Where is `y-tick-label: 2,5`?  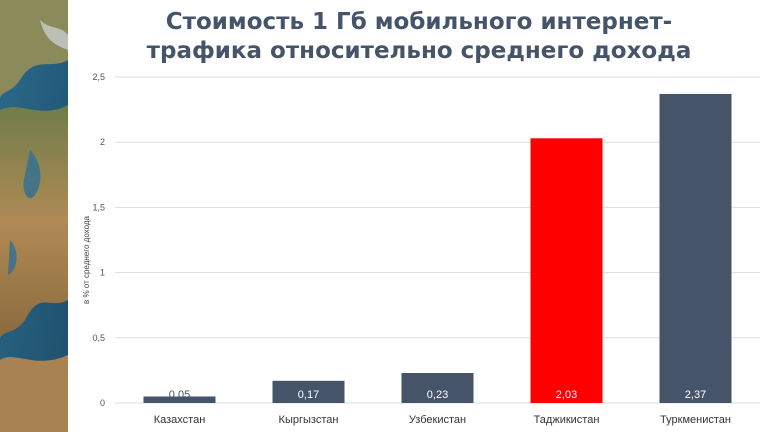 y-tick-label: 2,5 is located at coordinates (98, 77).